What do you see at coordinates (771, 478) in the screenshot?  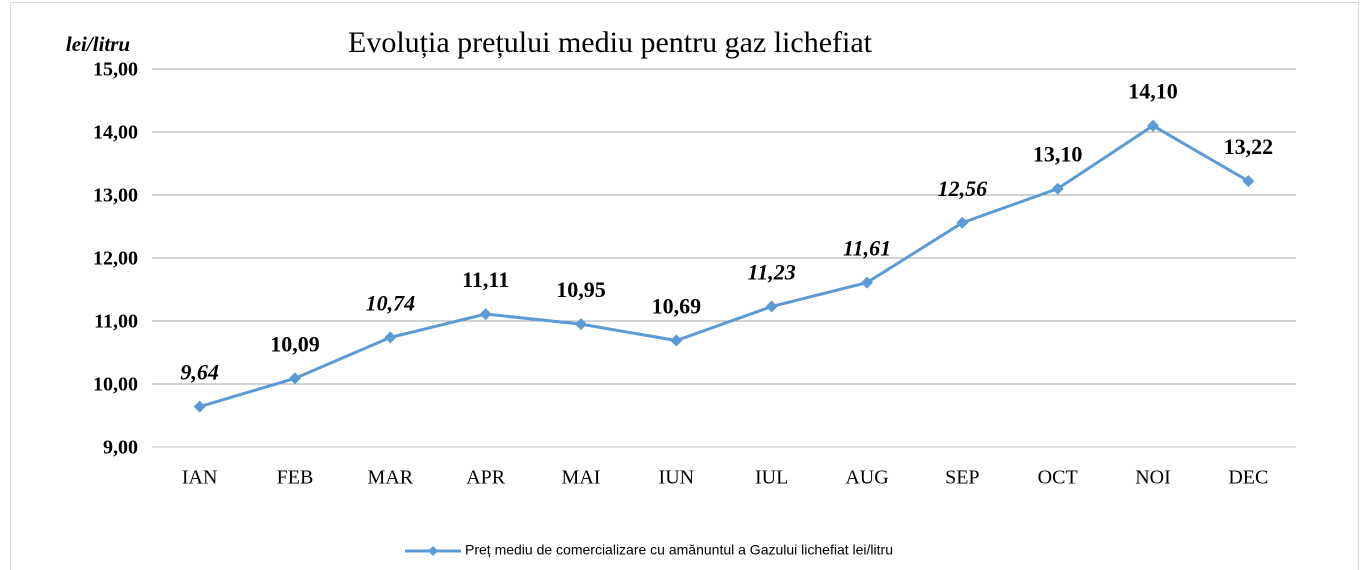 I see `x-tick-label: IUL` at bounding box center [771, 478].